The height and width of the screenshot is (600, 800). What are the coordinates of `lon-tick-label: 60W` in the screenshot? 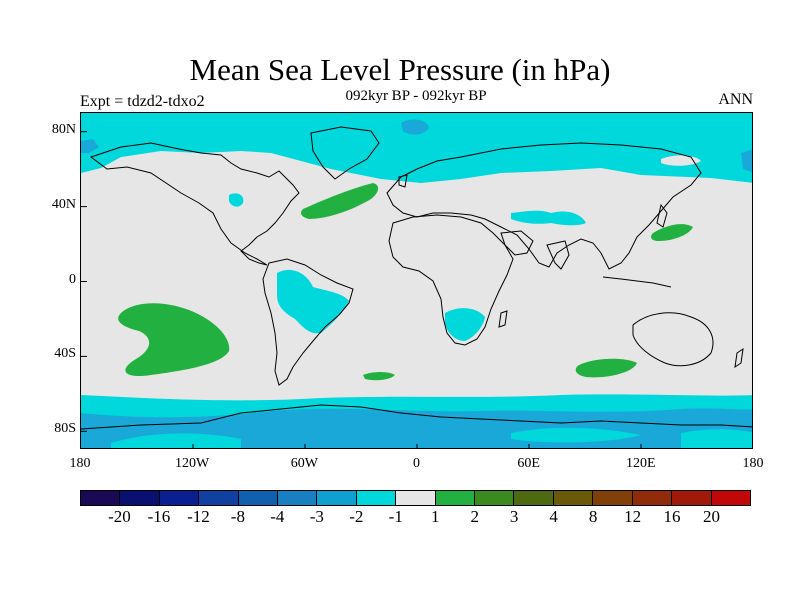 It's located at (304, 463).